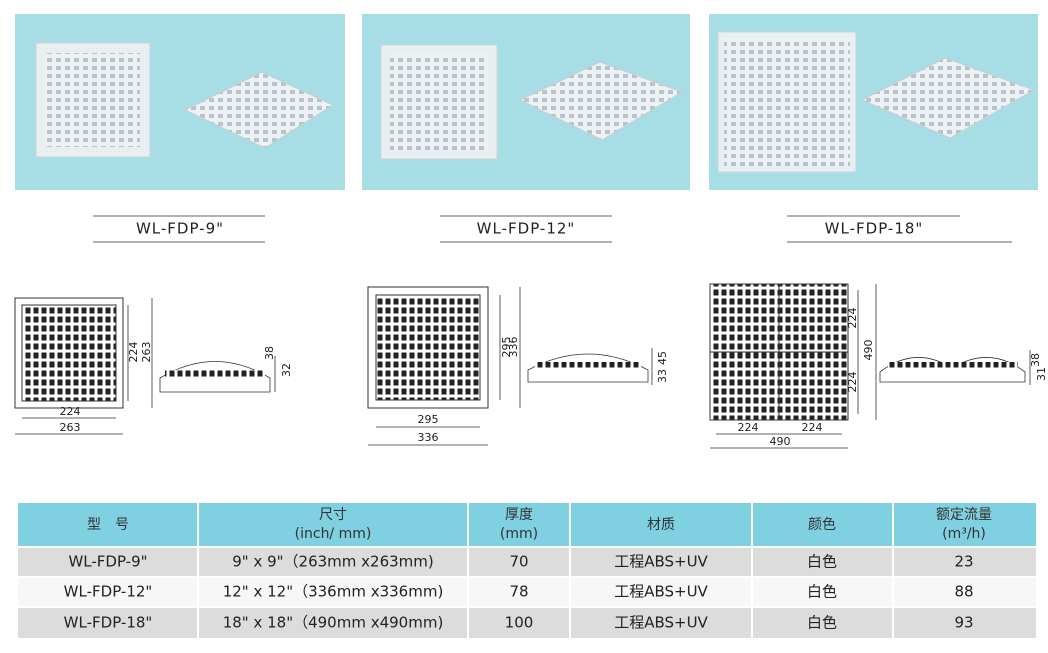 Image resolution: width=1048 pixels, height=653 pixels. I want to click on table-header: (m³/h), so click(964, 534).